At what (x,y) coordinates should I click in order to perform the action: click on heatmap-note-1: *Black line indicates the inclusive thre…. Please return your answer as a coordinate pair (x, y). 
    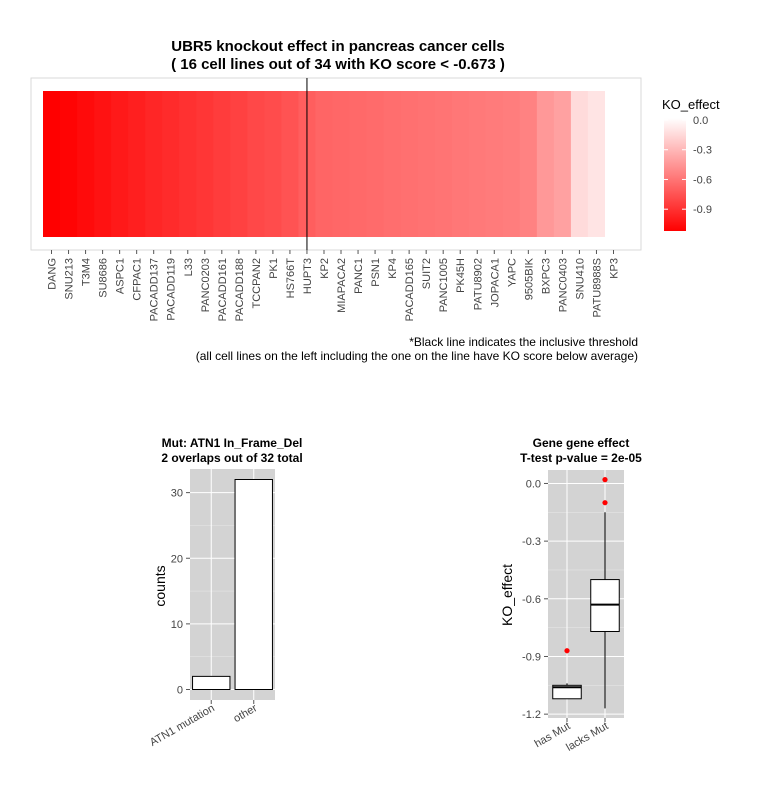
    Looking at the image, I should click on (523, 342).